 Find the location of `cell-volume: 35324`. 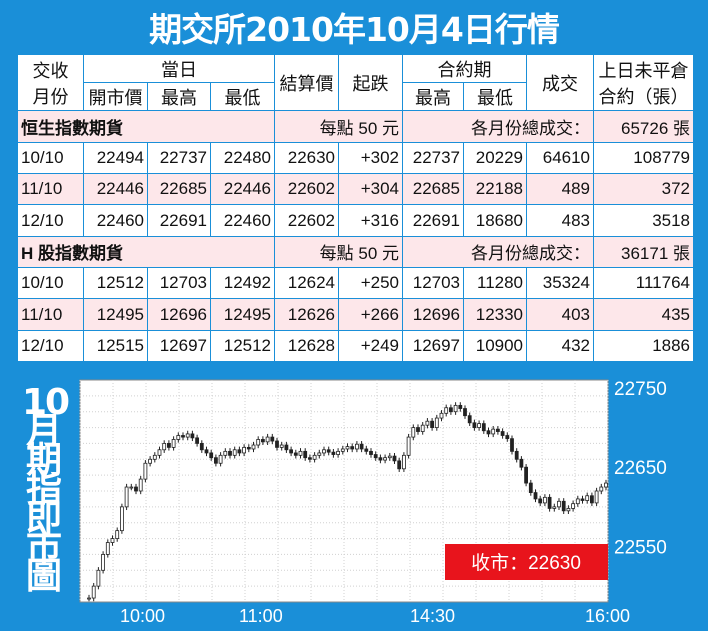

cell-volume: 35324 is located at coordinates (560, 283).